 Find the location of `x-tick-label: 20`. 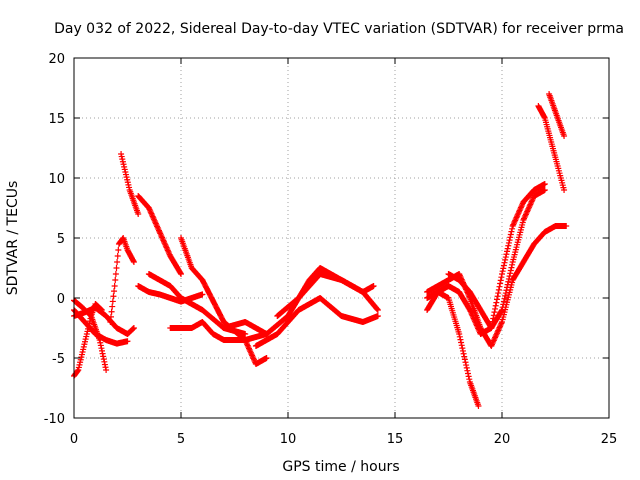

x-tick-label: 20 is located at coordinates (502, 439).